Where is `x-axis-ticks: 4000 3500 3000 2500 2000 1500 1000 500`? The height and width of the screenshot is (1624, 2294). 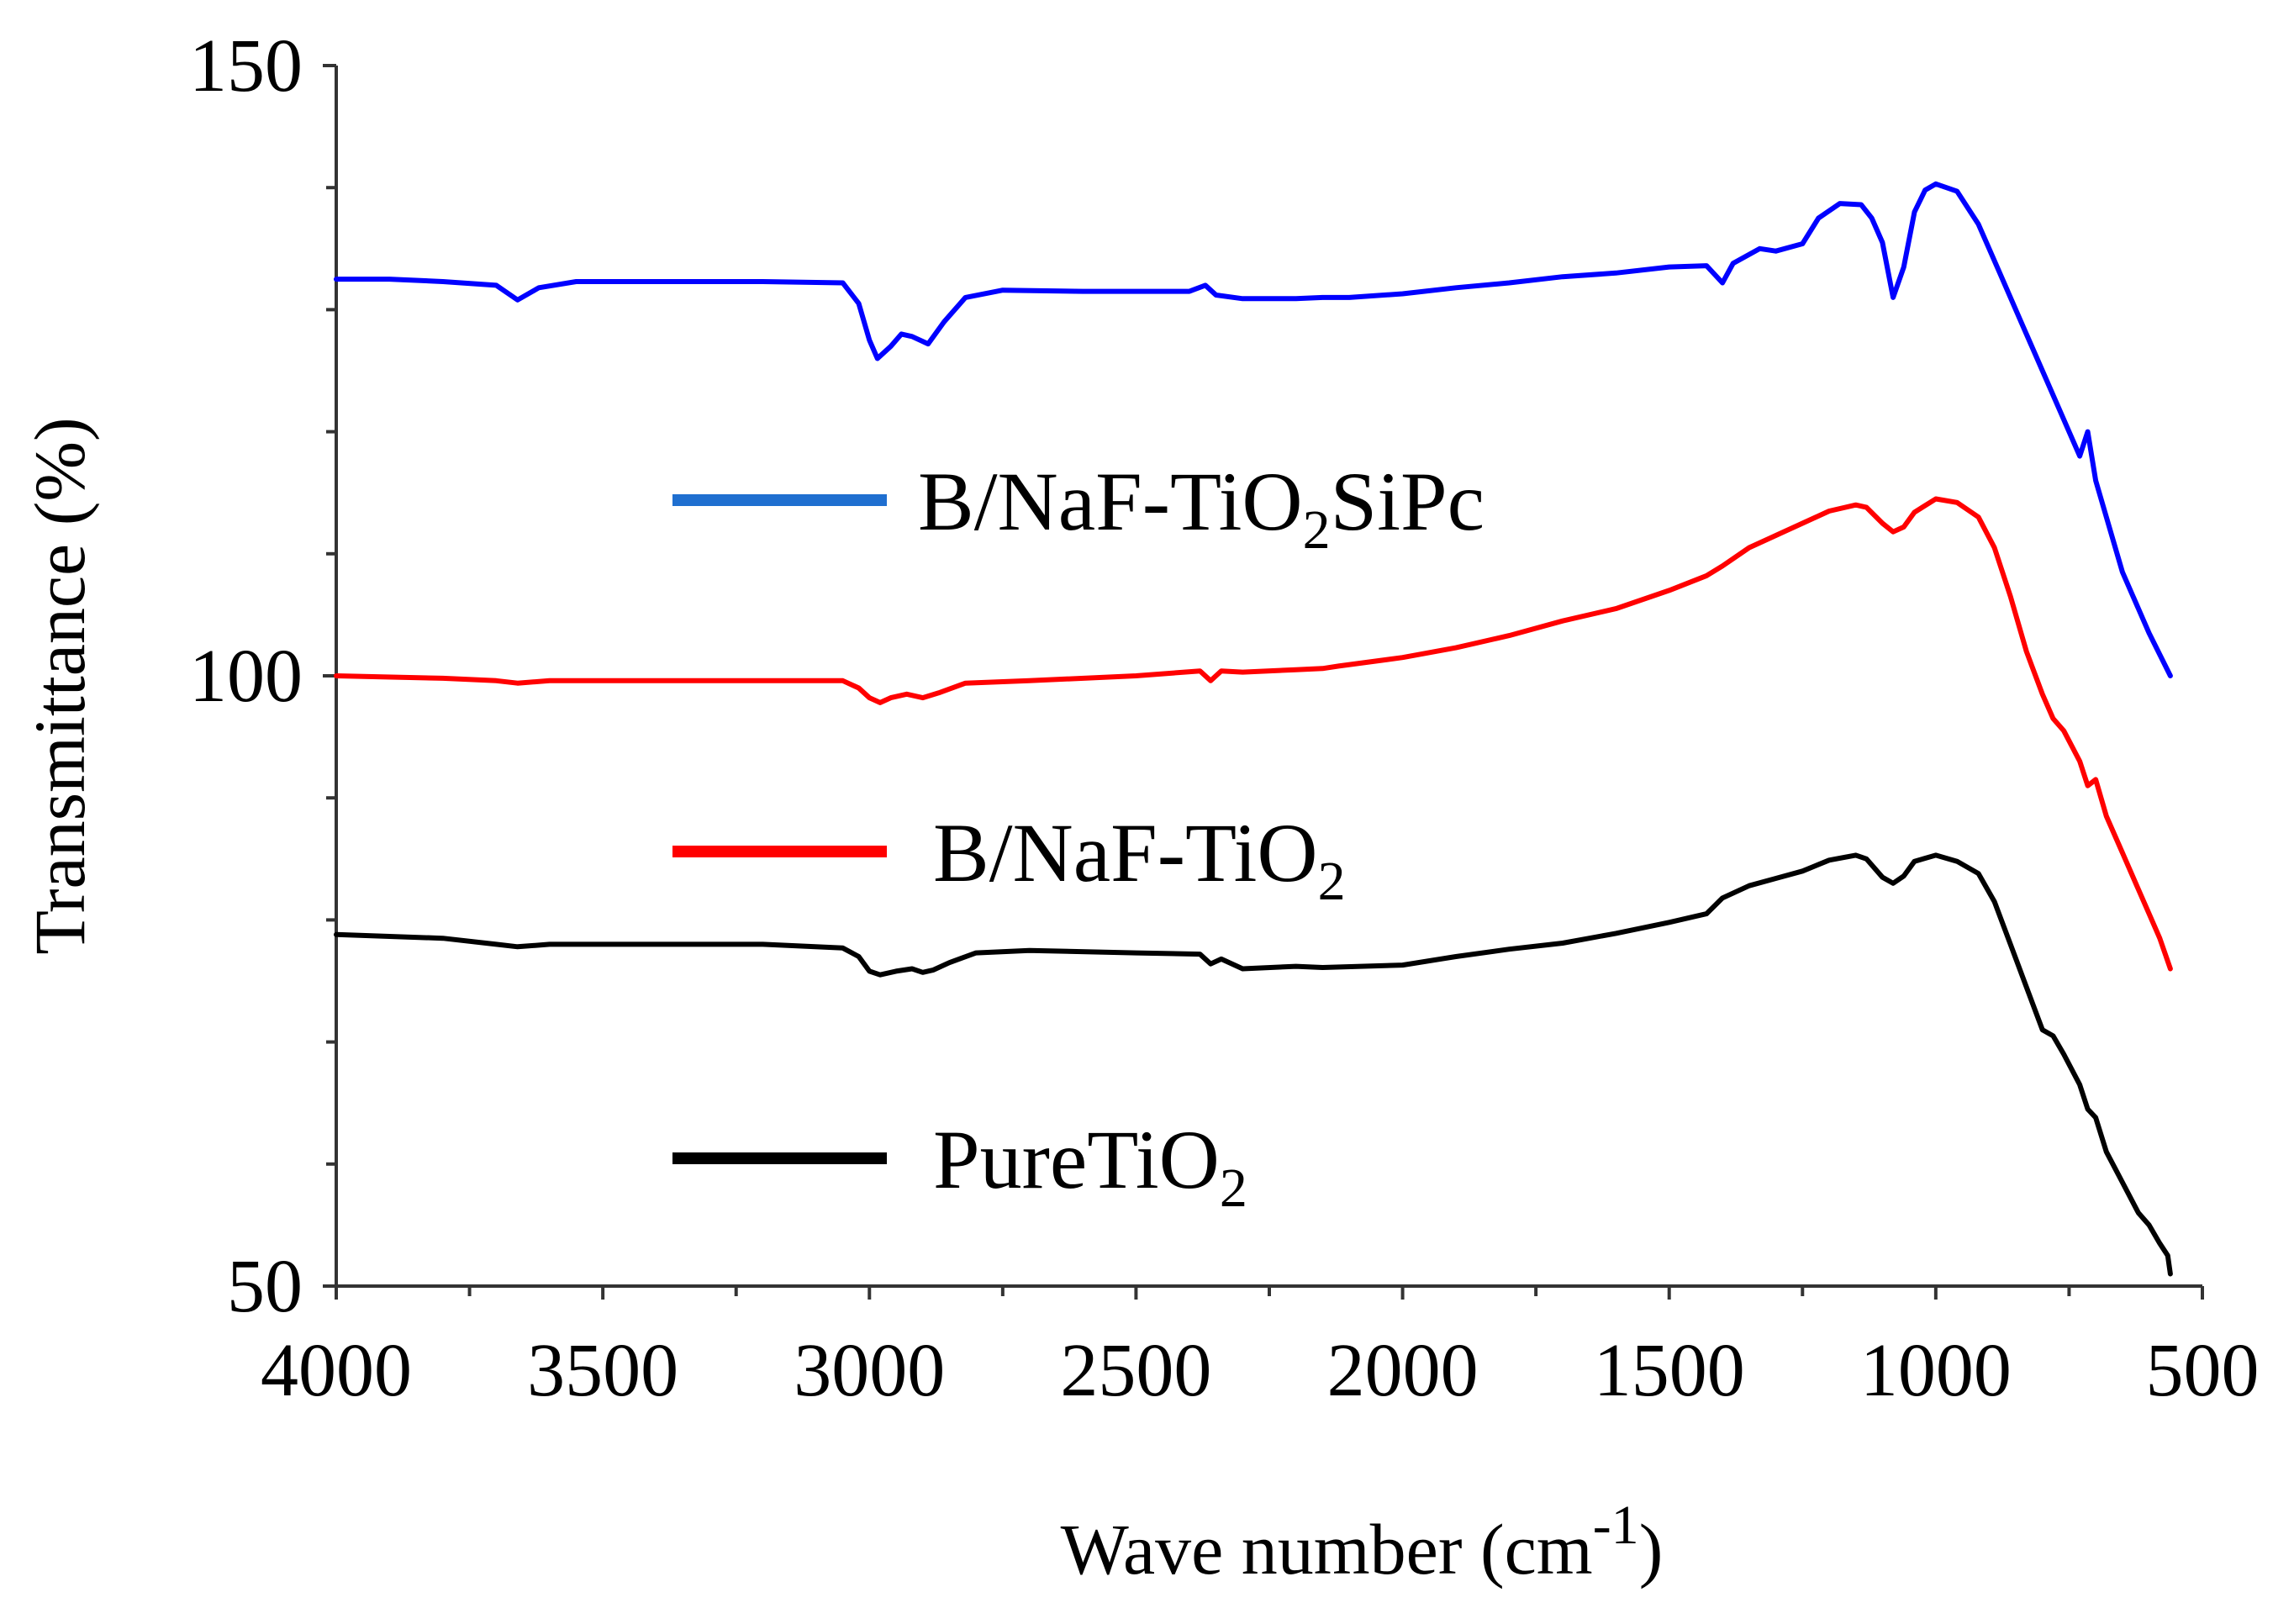 x-axis-ticks: 4000 3500 3000 2500 2000 1500 1000 500 is located at coordinates (1260, 1349).